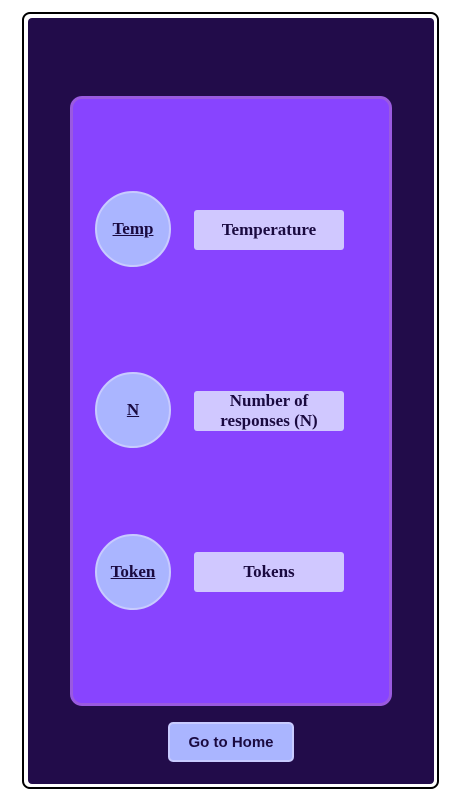  I want to click on token-link: Token, so click(133, 572).